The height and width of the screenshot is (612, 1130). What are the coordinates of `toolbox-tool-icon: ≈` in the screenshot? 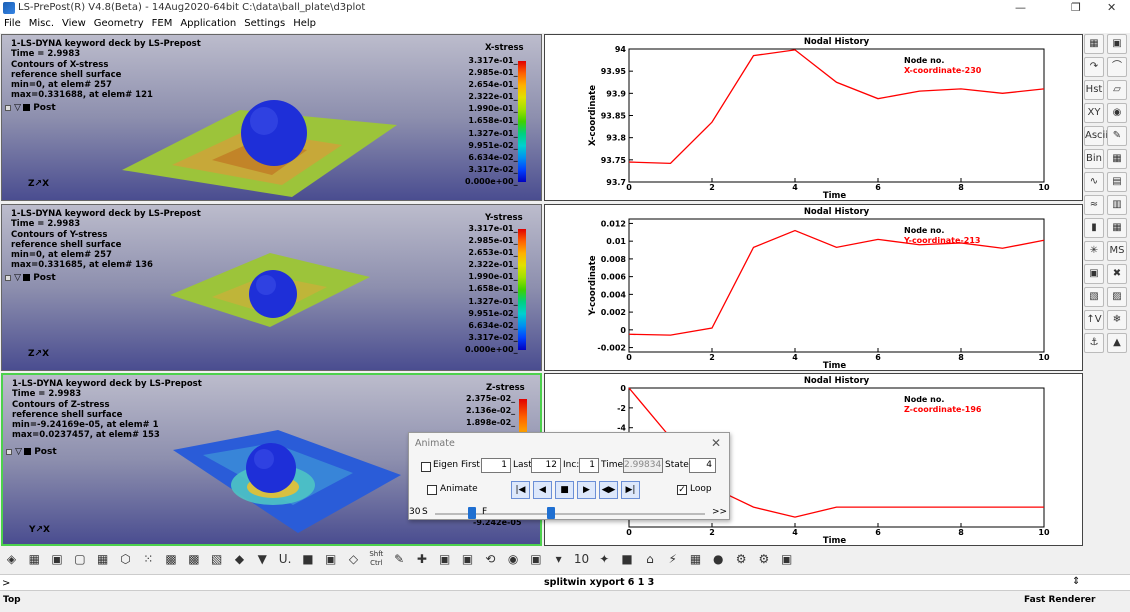 It's located at (1094, 205).